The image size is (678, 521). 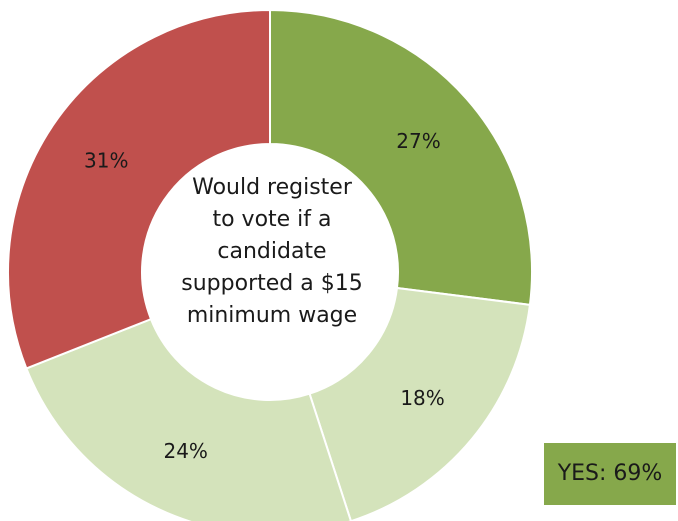 I want to click on slice-label-1: 27%, so click(x=418, y=141).